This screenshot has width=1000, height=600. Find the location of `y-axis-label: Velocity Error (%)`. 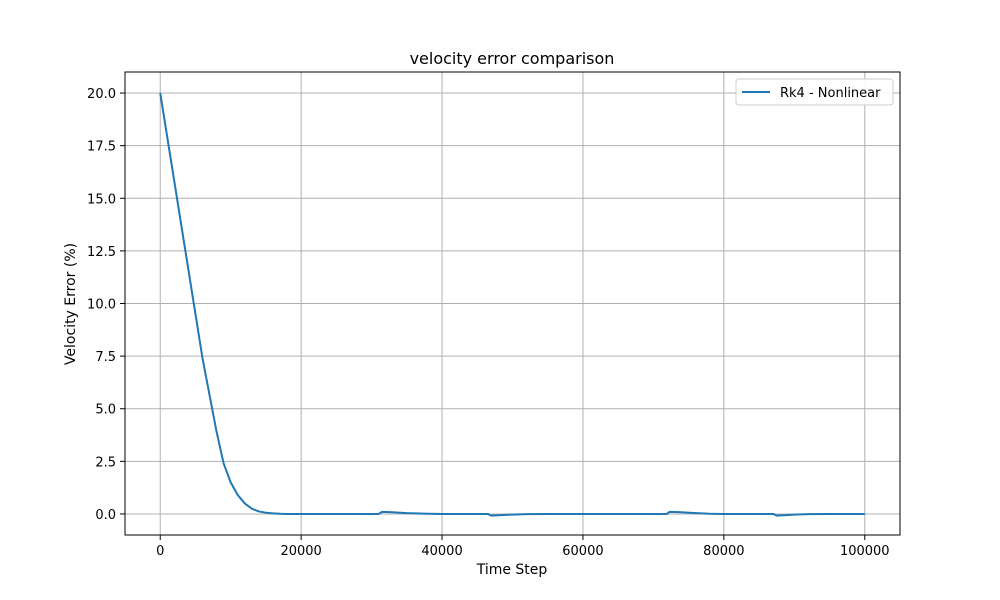

y-axis-label: Velocity Error (%) is located at coordinates (71, 304).